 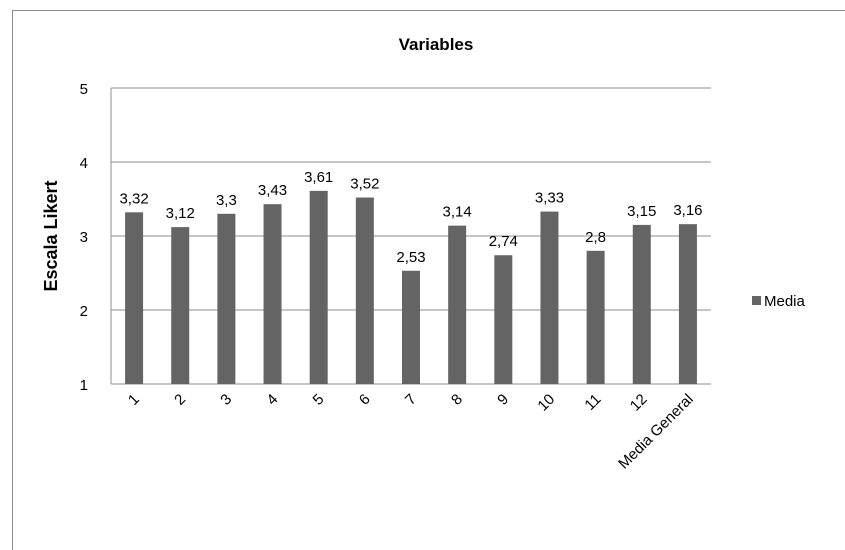 I want to click on x-tick-label-2: 2, so click(x=180, y=400).